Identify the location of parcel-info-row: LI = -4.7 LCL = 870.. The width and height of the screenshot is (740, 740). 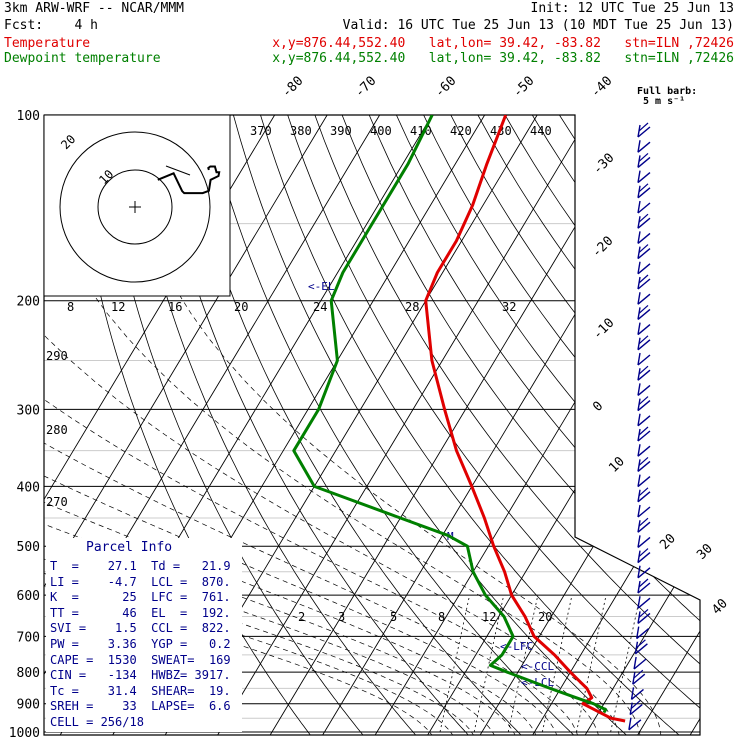
(140, 581).